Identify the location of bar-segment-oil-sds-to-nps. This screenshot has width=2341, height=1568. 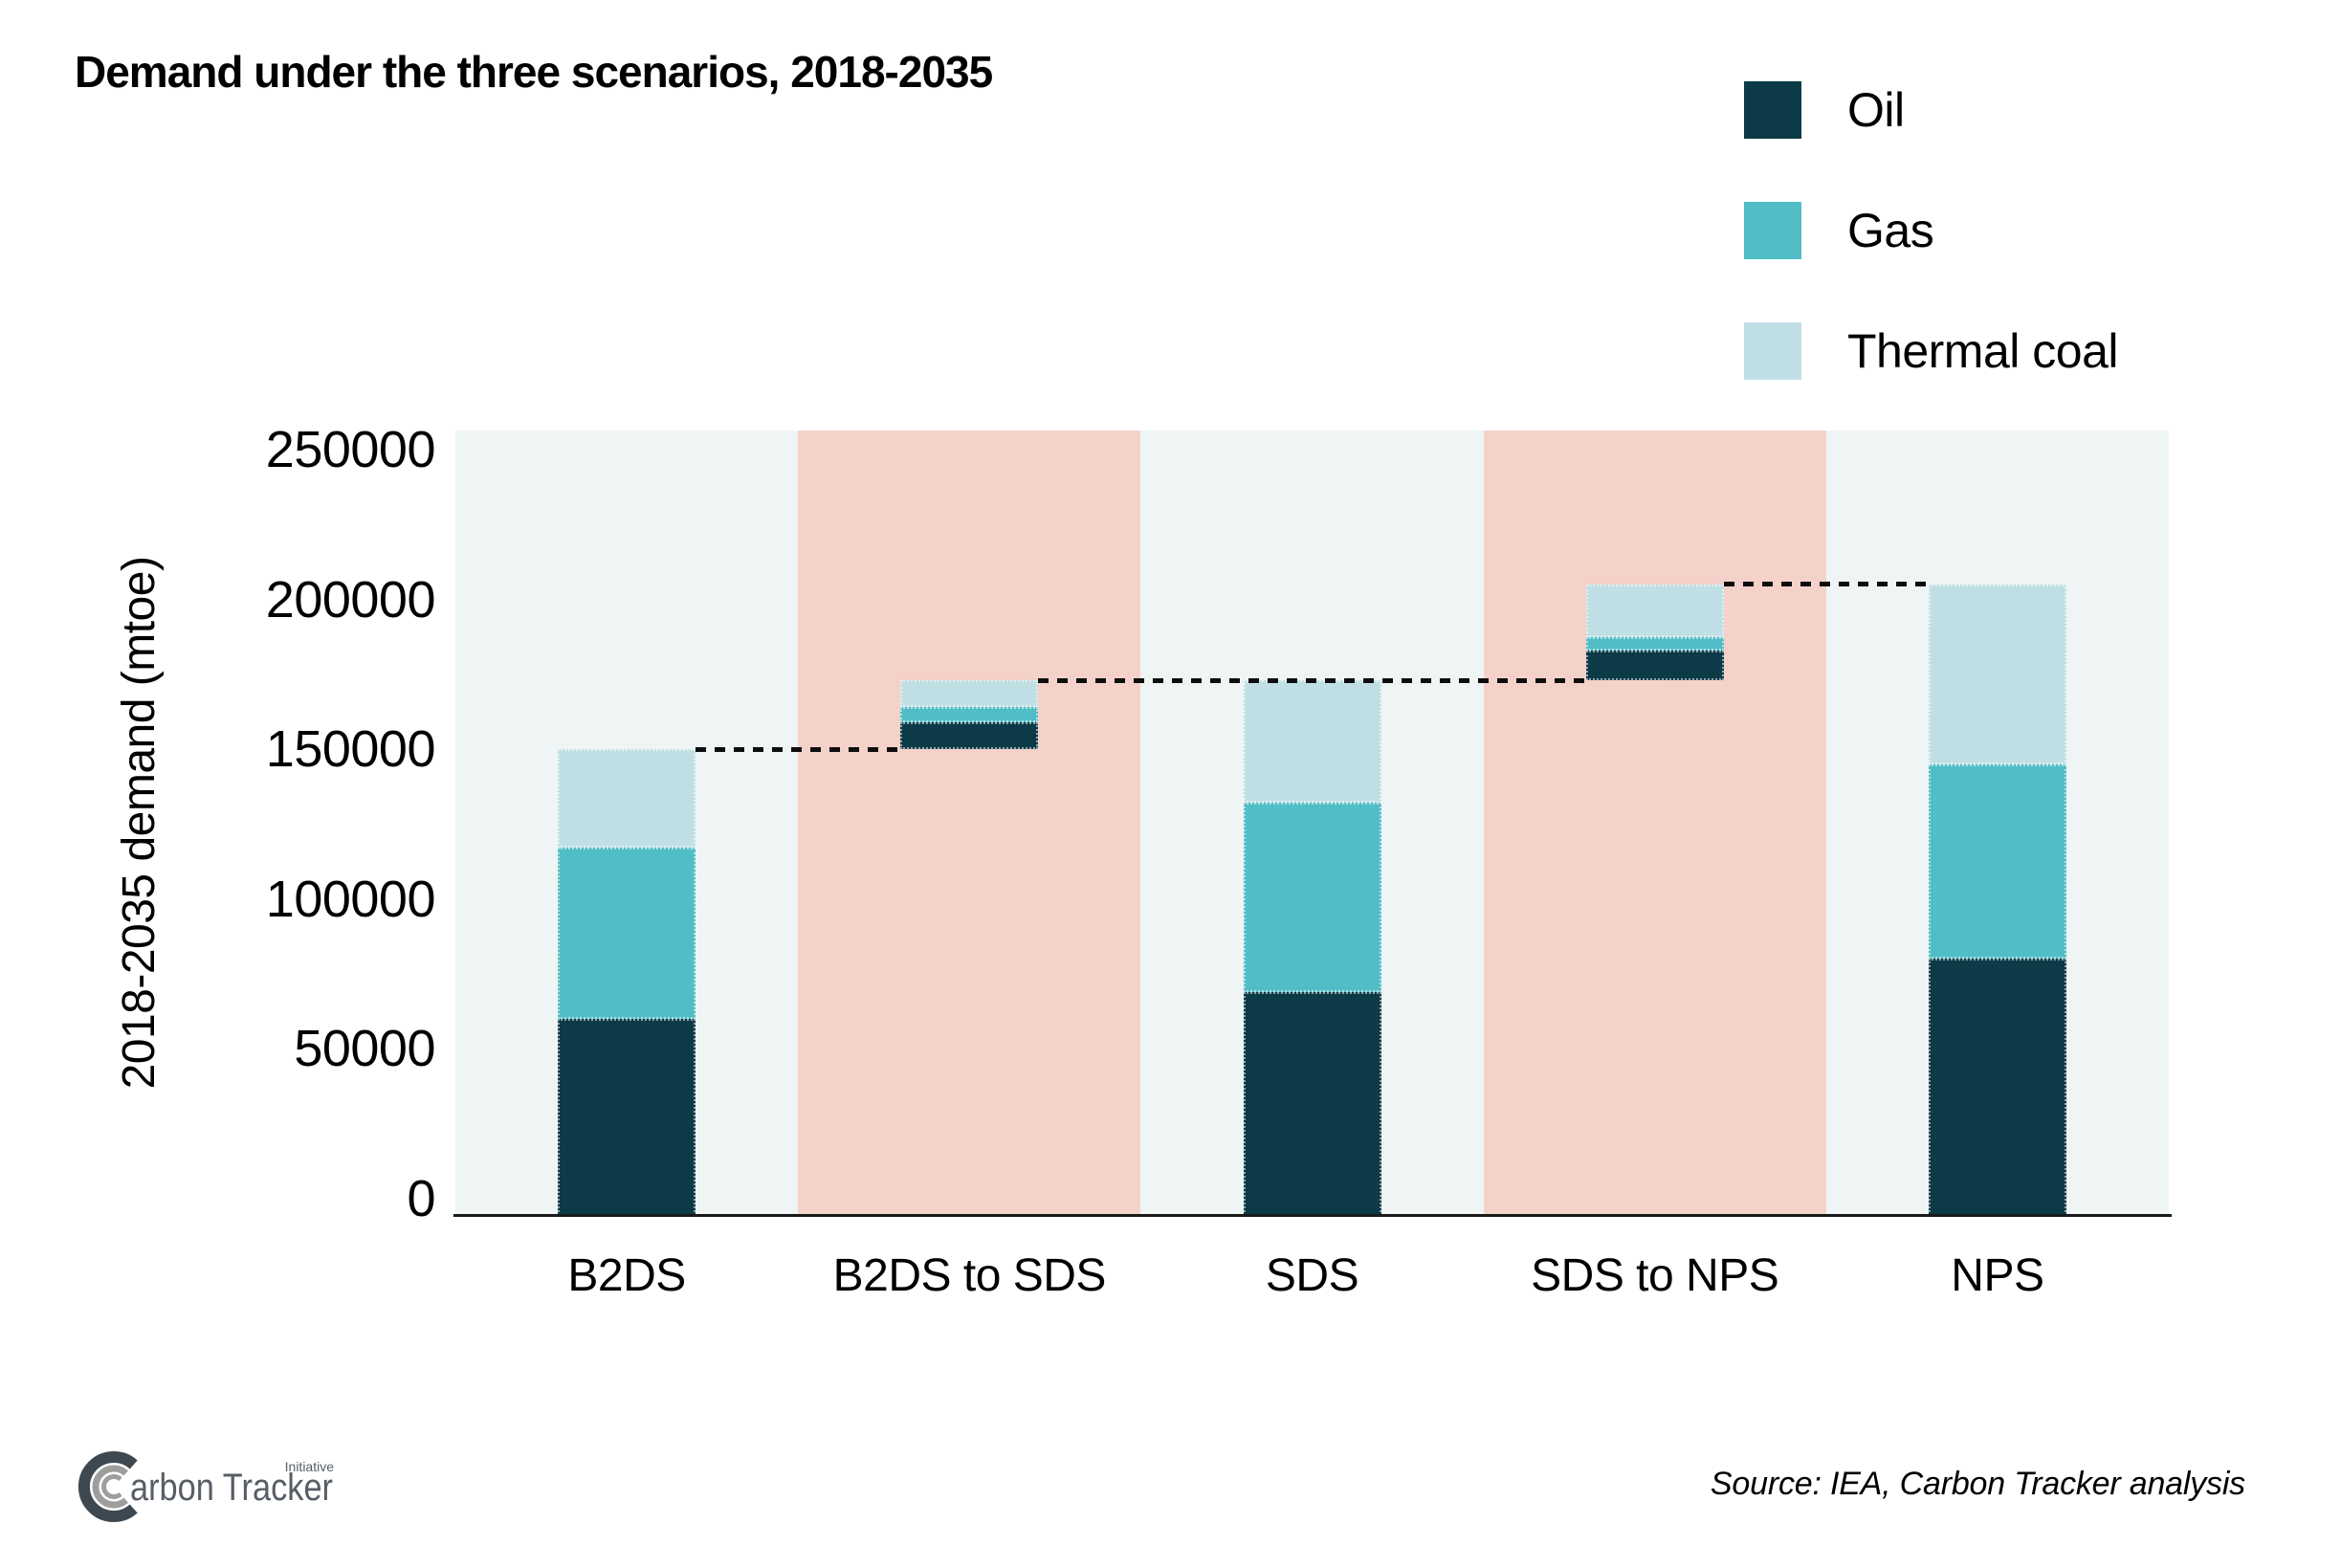
(1654, 665).